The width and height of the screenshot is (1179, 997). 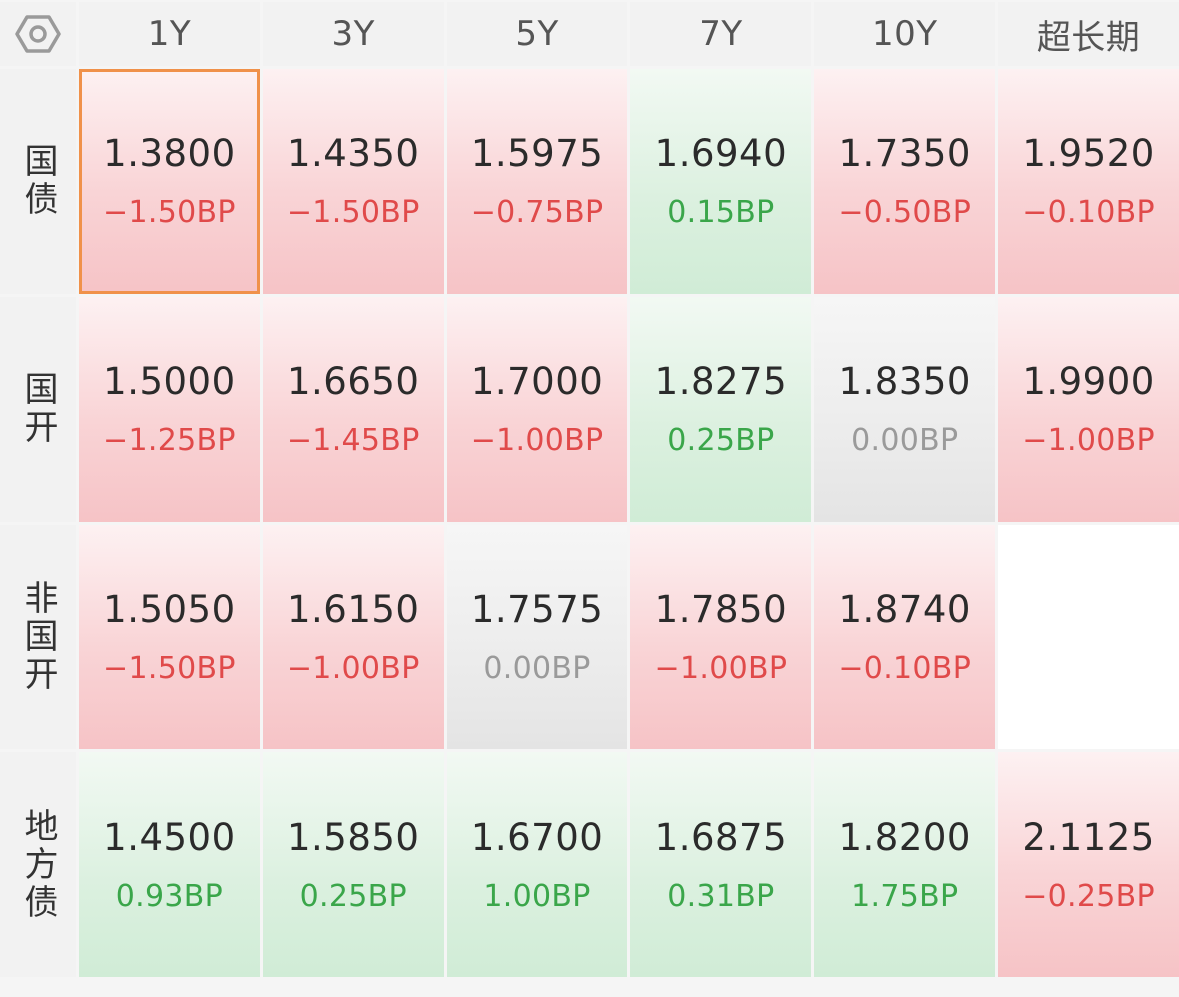 I want to click on yield-change: 1.75BP, so click(x=905, y=896).